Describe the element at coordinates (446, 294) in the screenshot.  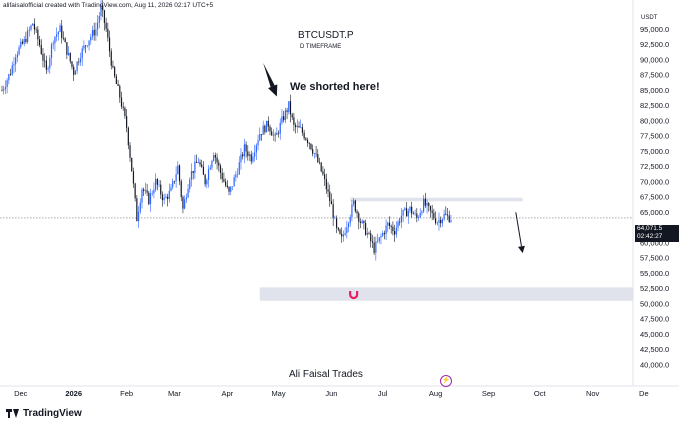
I see `target-zone` at that location.